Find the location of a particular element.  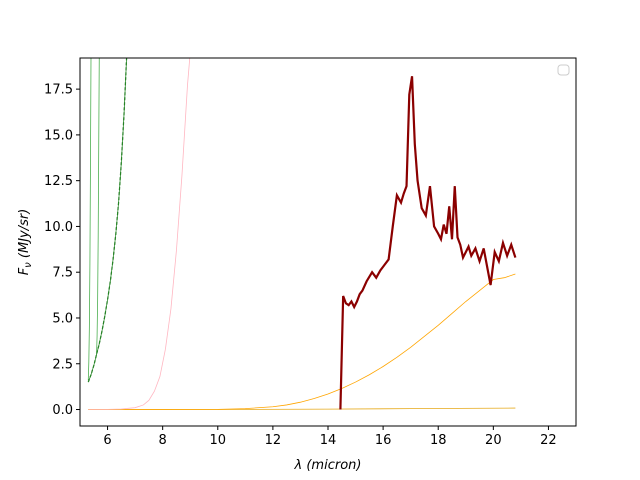

y-tick-label: 15.0 is located at coordinates (58, 135).